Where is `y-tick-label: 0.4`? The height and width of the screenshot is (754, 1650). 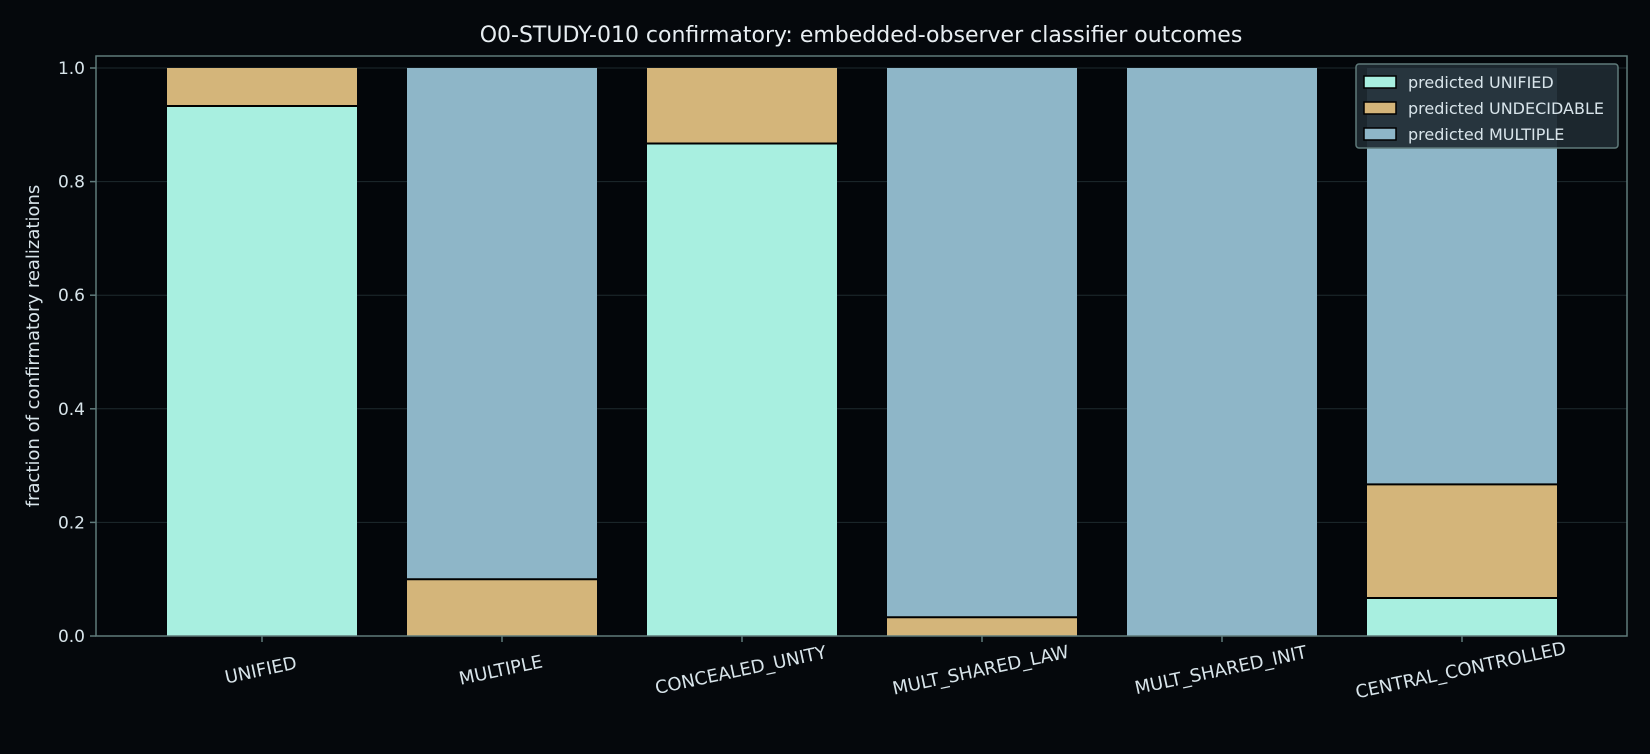 y-tick-label: 0.4 is located at coordinates (71, 410).